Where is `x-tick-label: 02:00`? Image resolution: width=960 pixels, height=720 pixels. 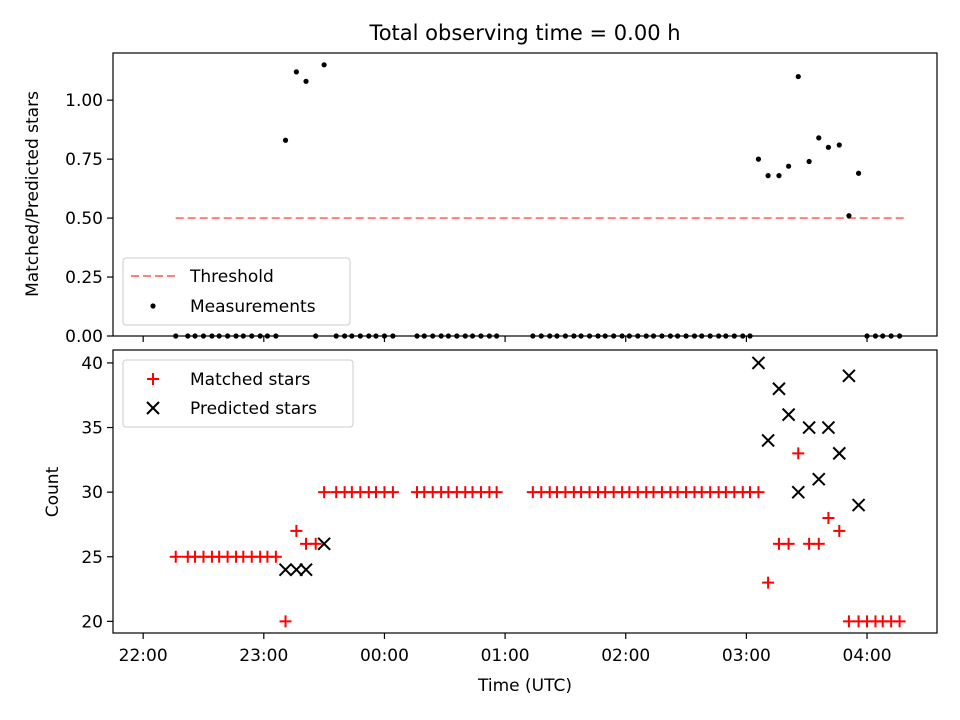 x-tick-label: 02:00 is located at coordinates (625, 656).